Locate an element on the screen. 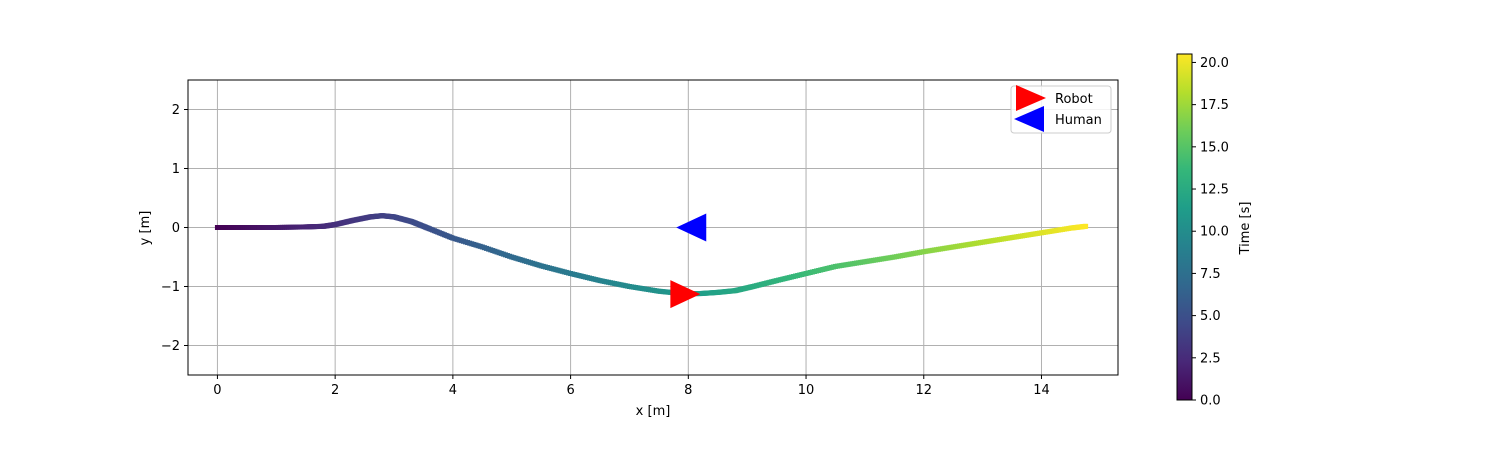 The image size is (1500, 450). x-tick-label: 10 is located at coordinates (806, 390).